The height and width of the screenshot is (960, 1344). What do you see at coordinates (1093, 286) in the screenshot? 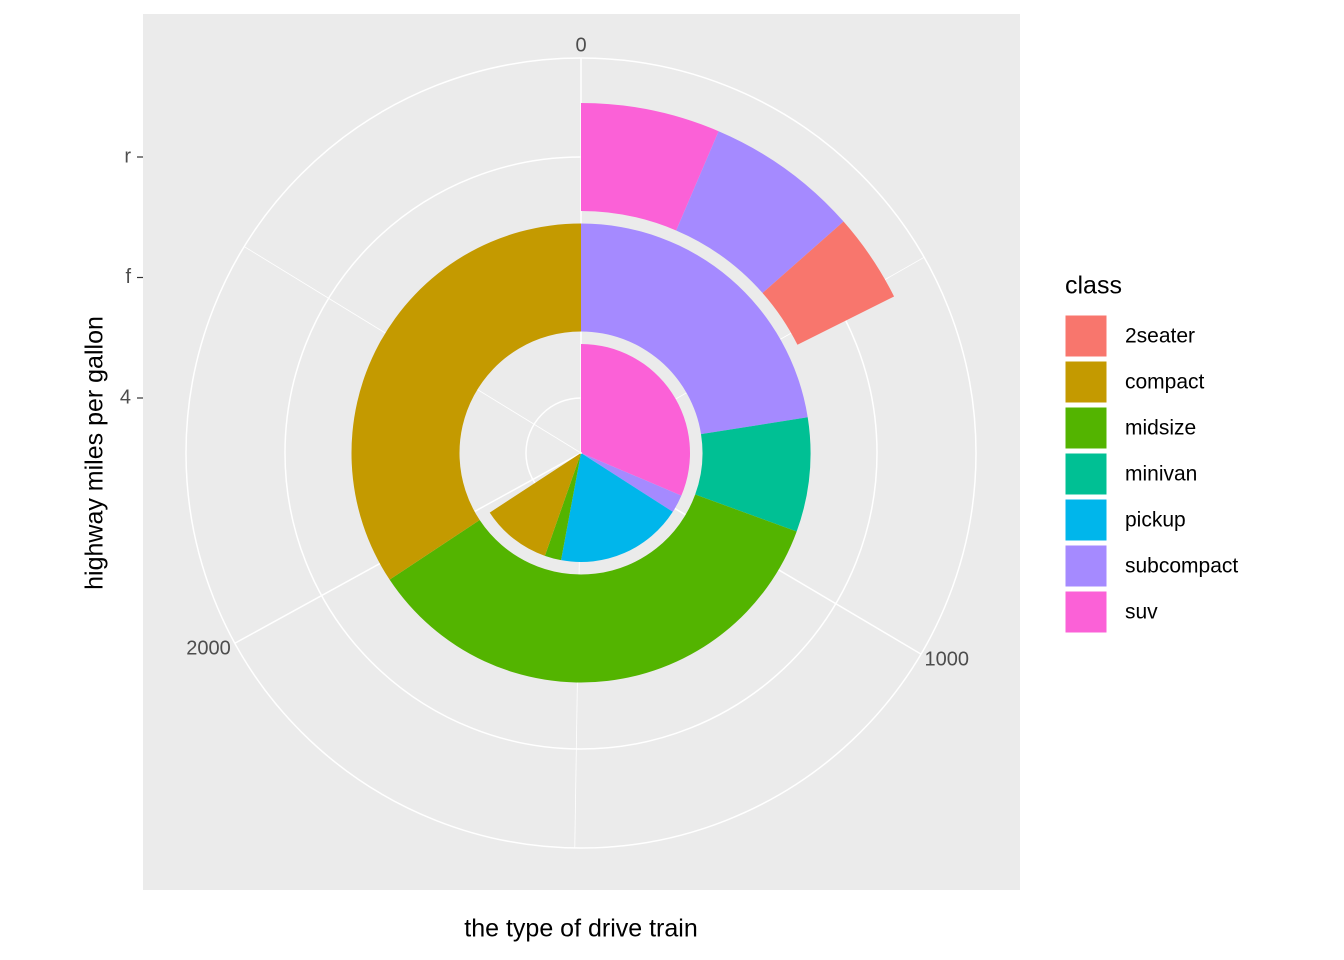
I see `legend-title: class` at bounding box center [1093, 286].